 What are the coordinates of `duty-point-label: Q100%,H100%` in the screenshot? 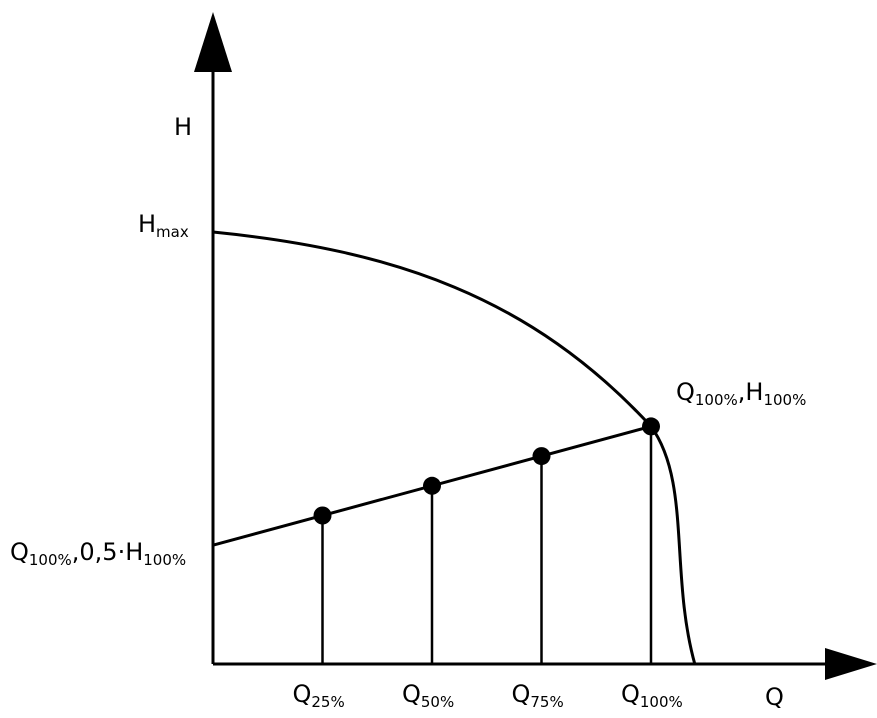 It's located at (741, 393).